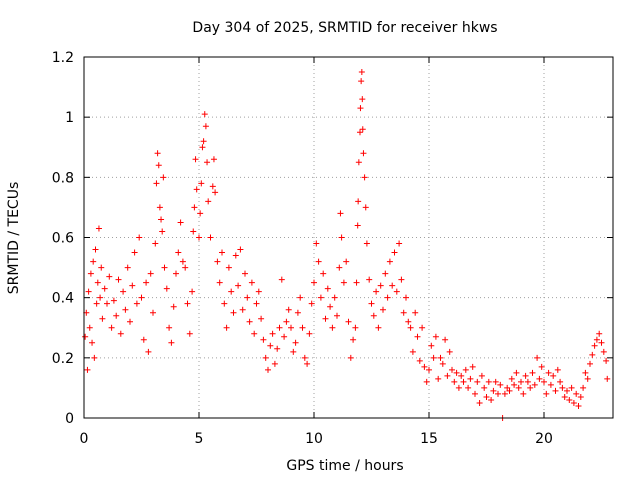  Describe the element at coordinates (199, 439) in the screenshot. I see `x-tick-label: 5` at that location.